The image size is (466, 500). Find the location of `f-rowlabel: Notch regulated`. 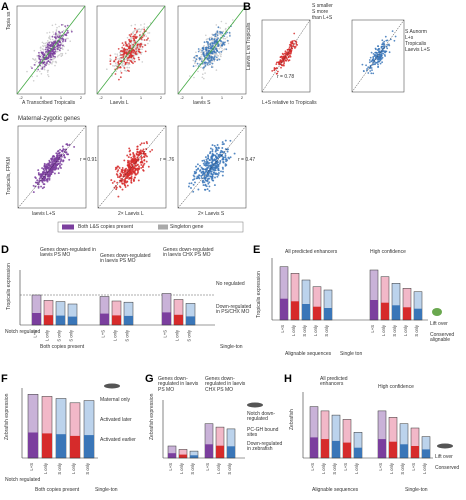

f-rowlabel: Notch regulated is located at coordinates (23, 480).